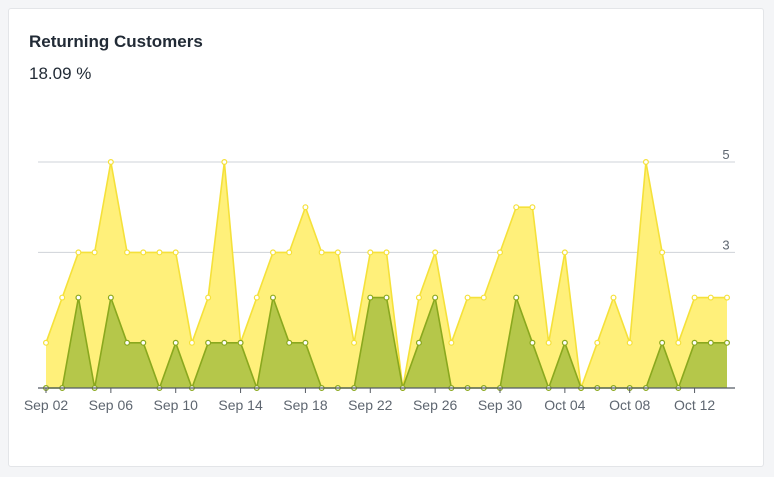  I want to click on x-tick-label: Sep 10, so click(176, 405).